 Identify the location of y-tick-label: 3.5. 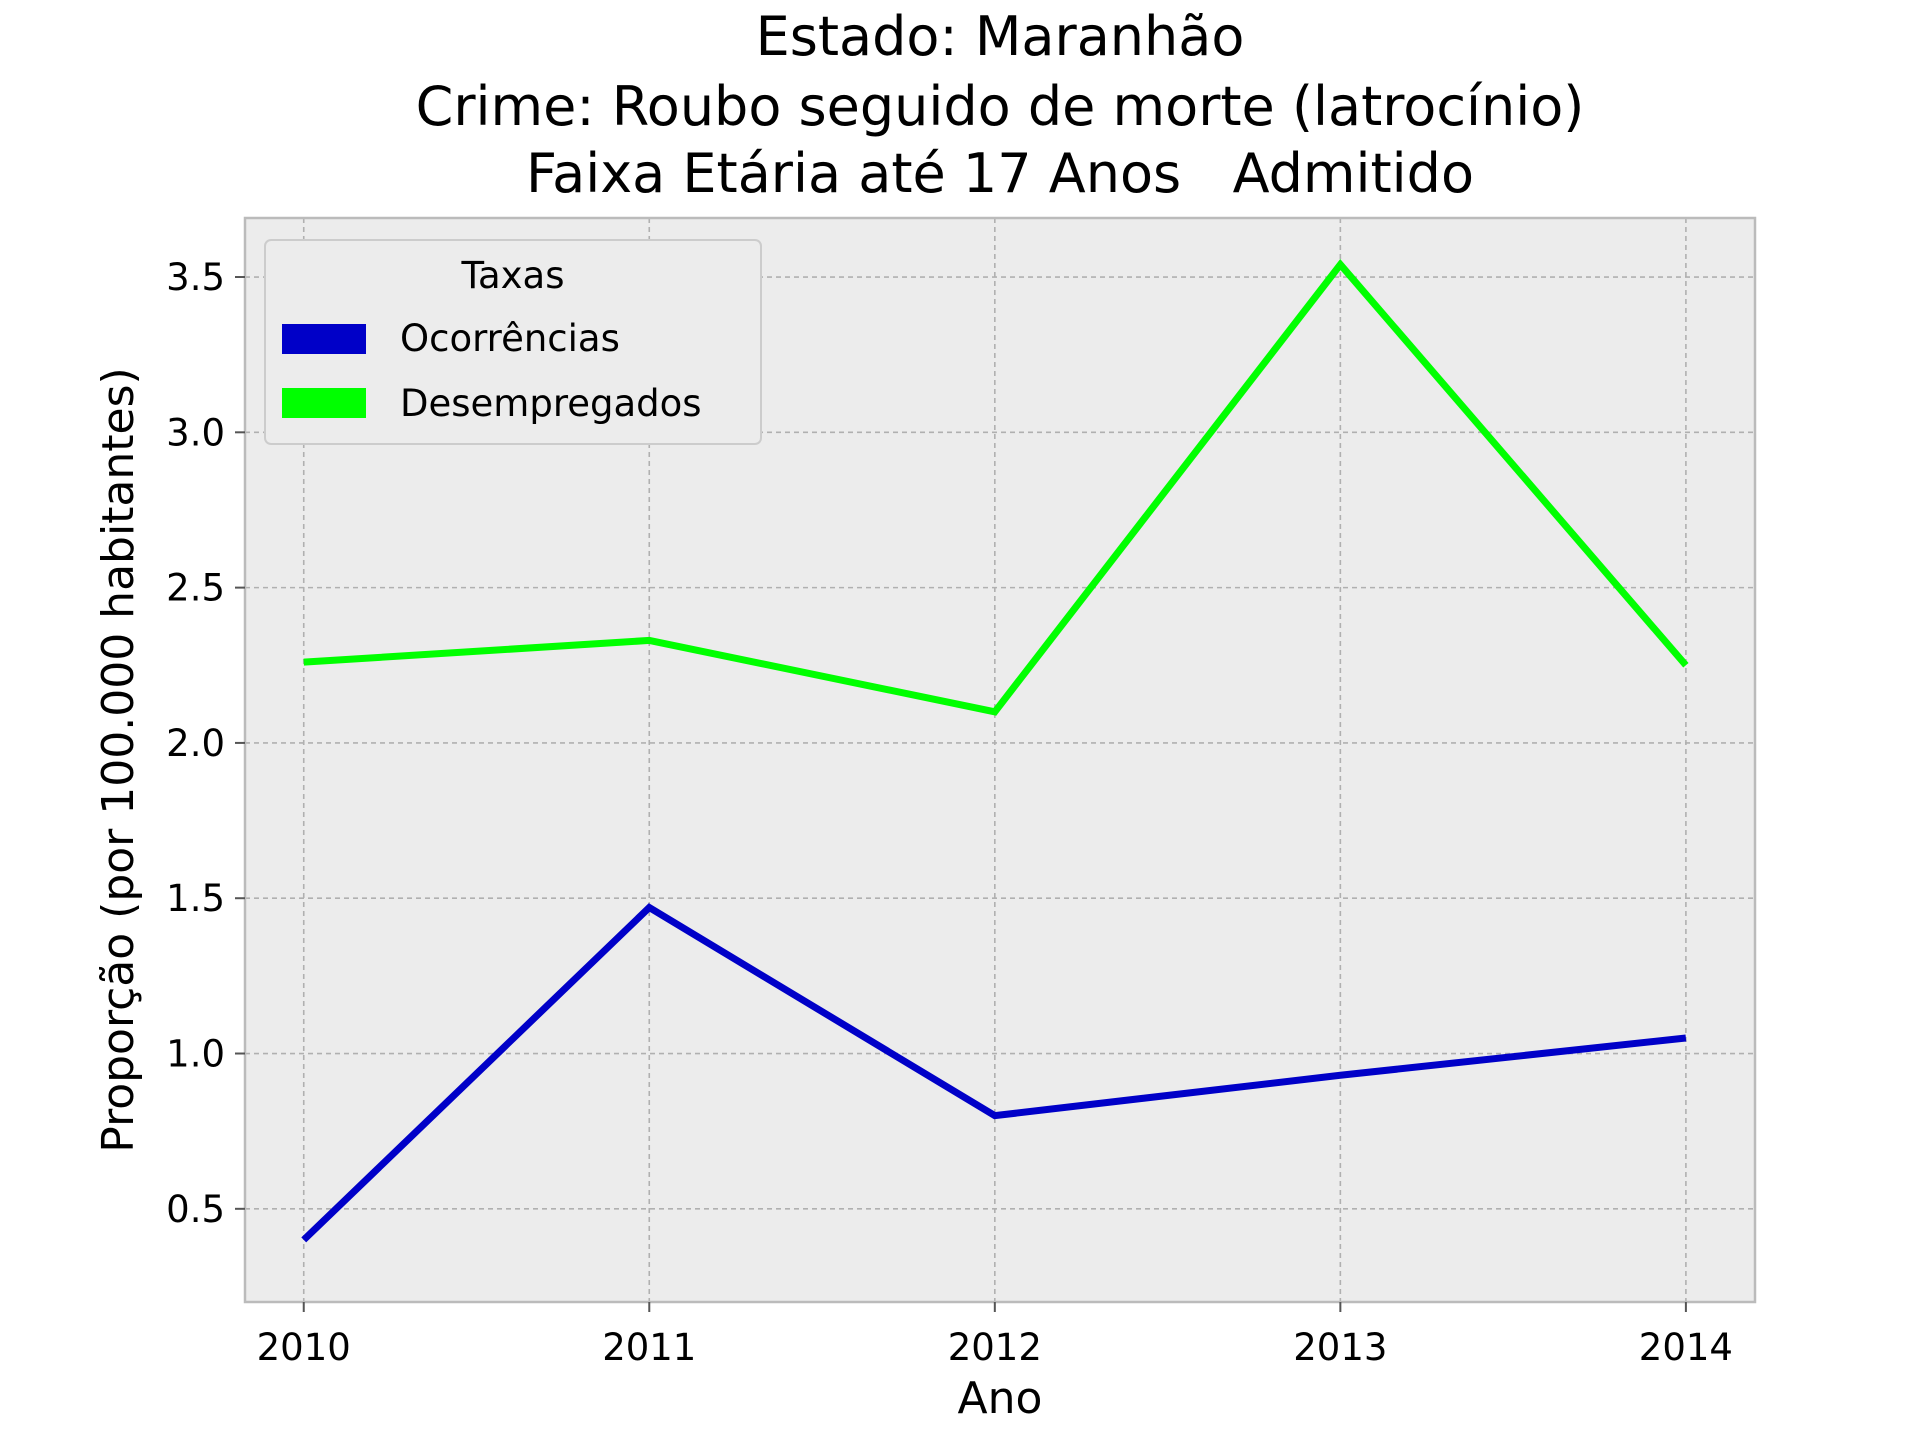
(195, 277).